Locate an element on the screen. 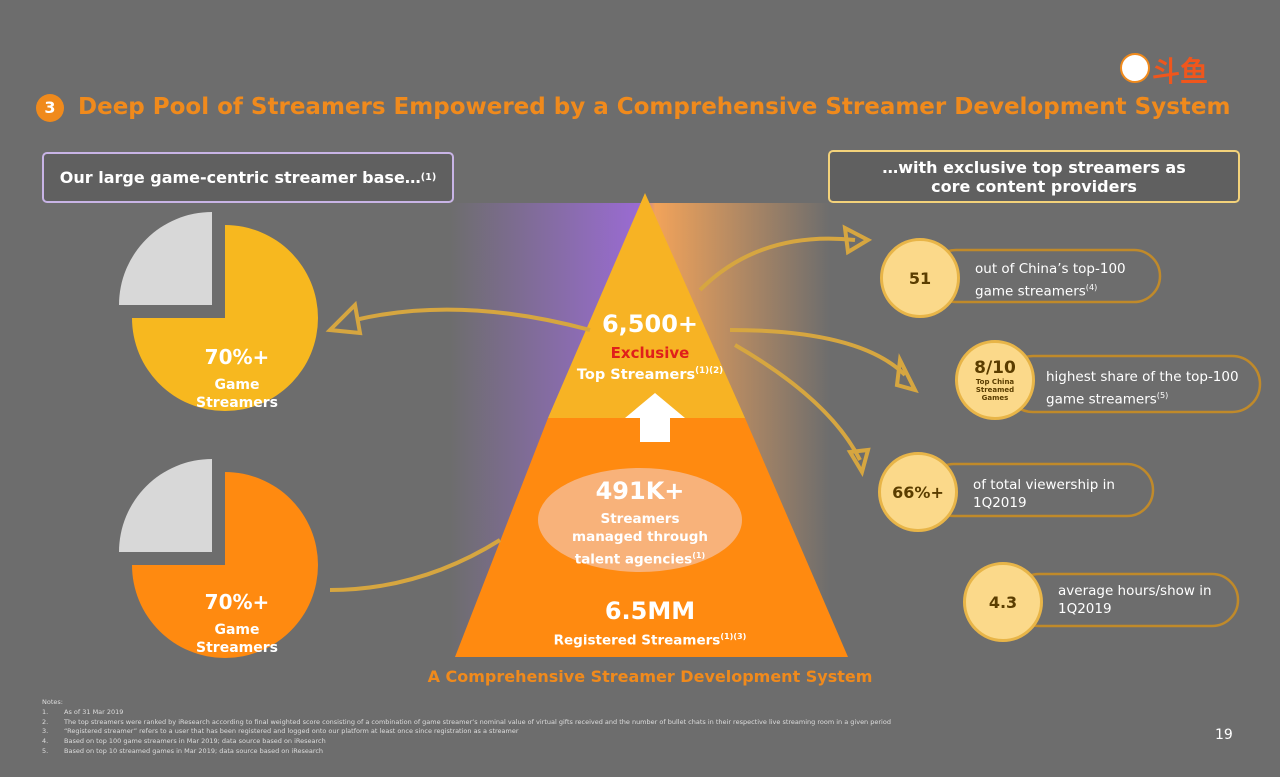 Image resolution: width=1280 pixels, height=777 pixels. logo-mascot is located at coordinates (1135, 68).